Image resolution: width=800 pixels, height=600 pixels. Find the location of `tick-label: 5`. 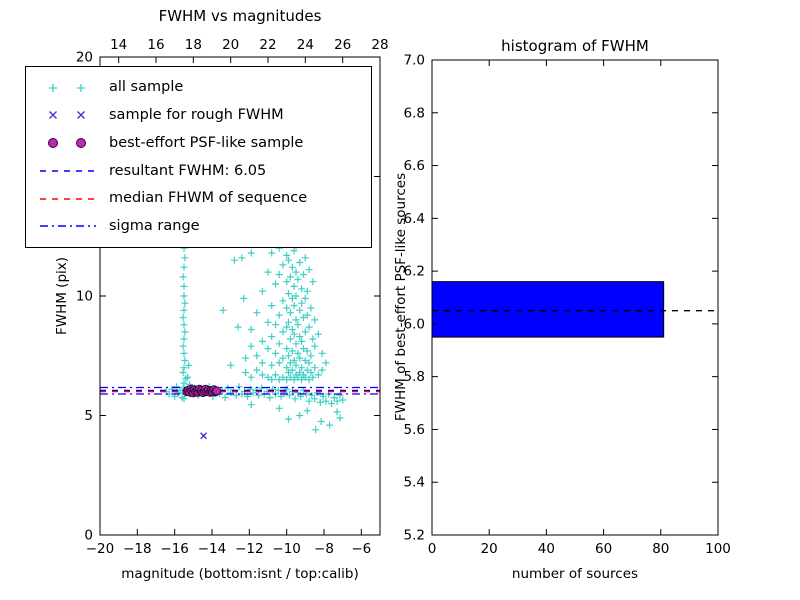

tick-label: 5 is located at coordinates (88, 416).